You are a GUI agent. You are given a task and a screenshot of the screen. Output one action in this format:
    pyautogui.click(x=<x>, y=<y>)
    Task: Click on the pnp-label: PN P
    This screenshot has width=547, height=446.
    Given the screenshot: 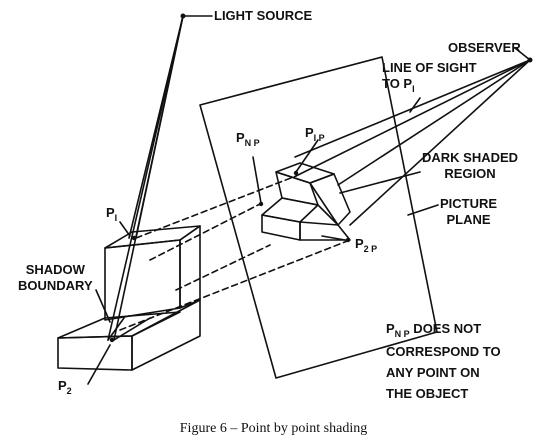 What is the action you would take?
    pyautogui.click(x=248, y=139)
    